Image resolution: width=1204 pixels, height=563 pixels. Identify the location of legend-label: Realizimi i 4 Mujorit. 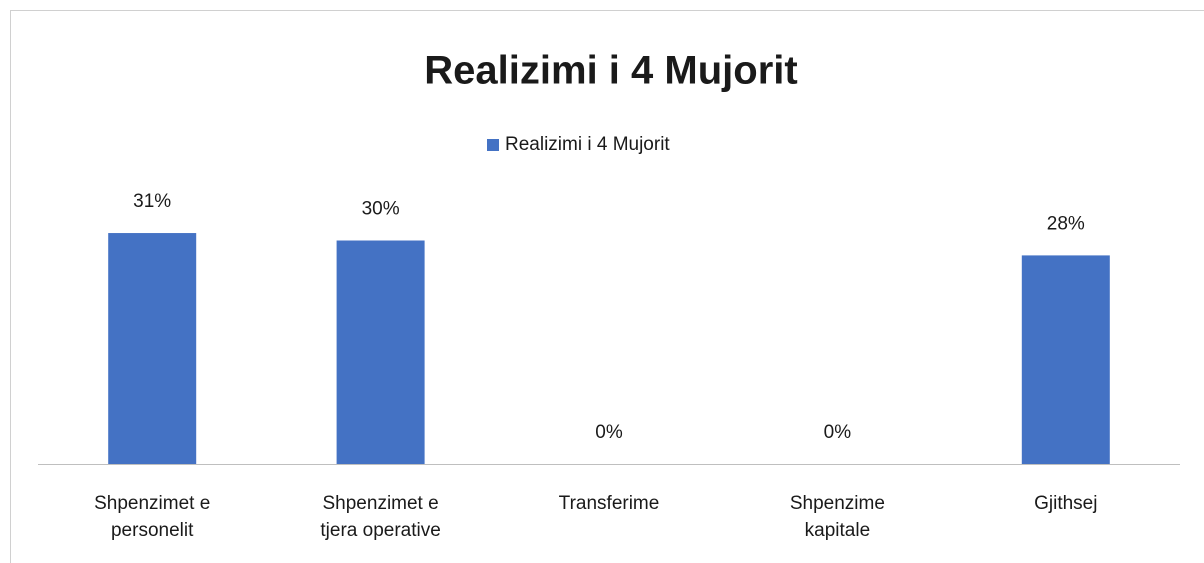
(587, 144).